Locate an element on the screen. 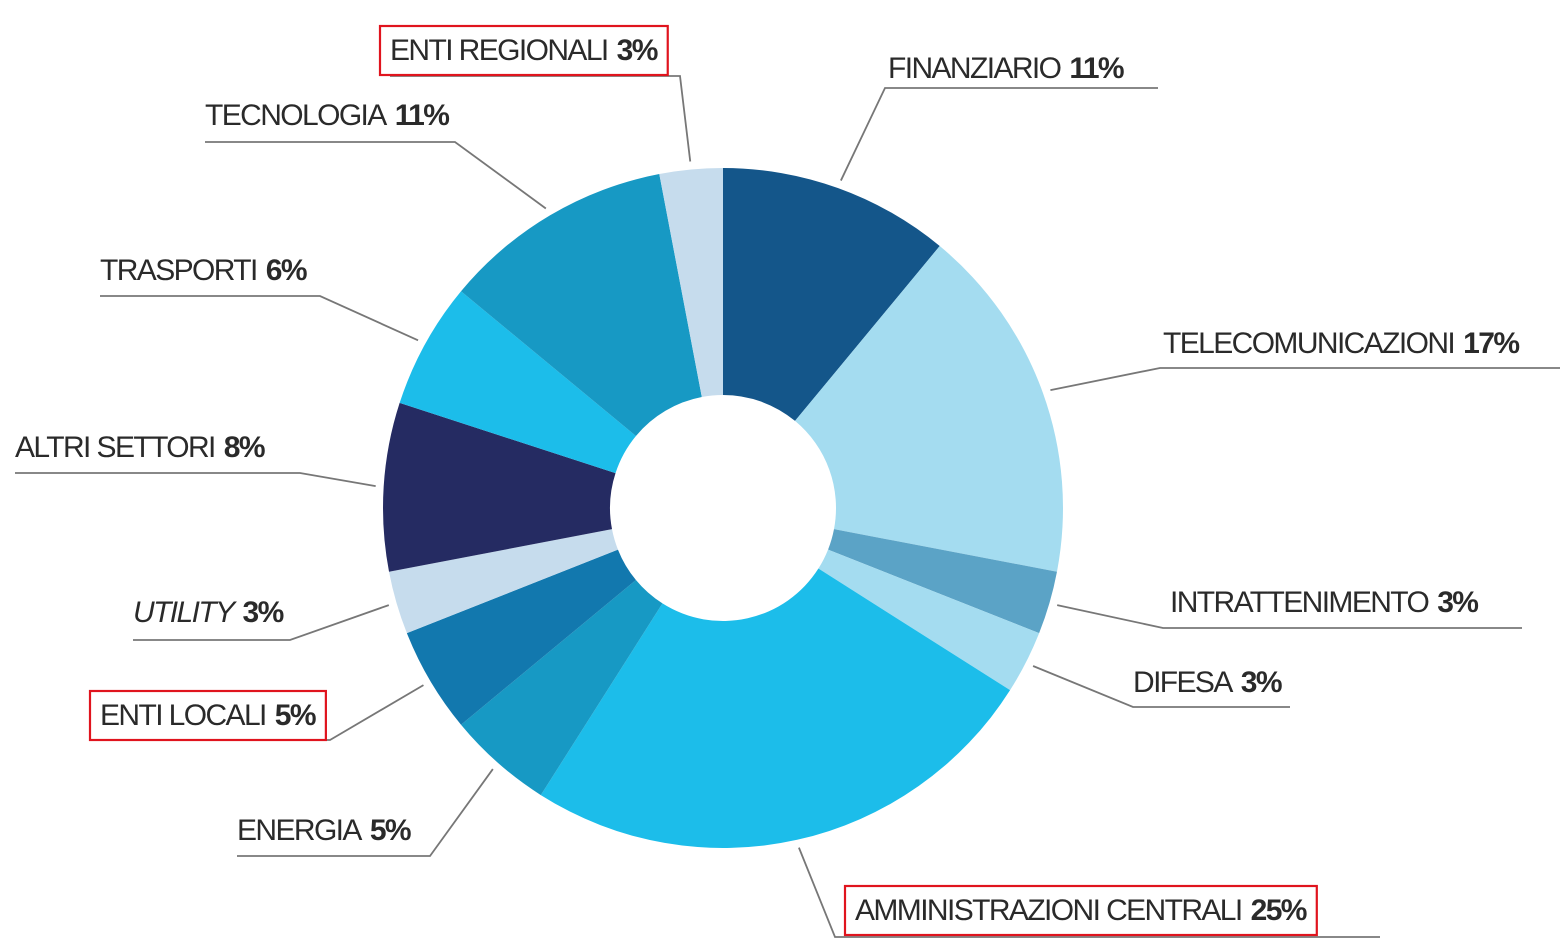  slice-label: TRASPORTI 6% is located at coordinates (203, 270).